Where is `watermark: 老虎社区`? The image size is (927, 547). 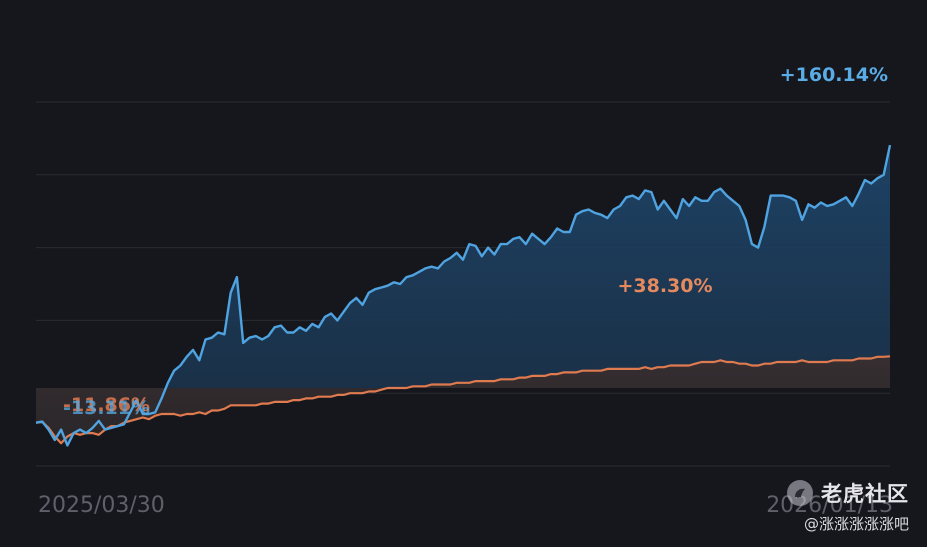 watermark: 老虎社区 is located at coordinates (848, 493).